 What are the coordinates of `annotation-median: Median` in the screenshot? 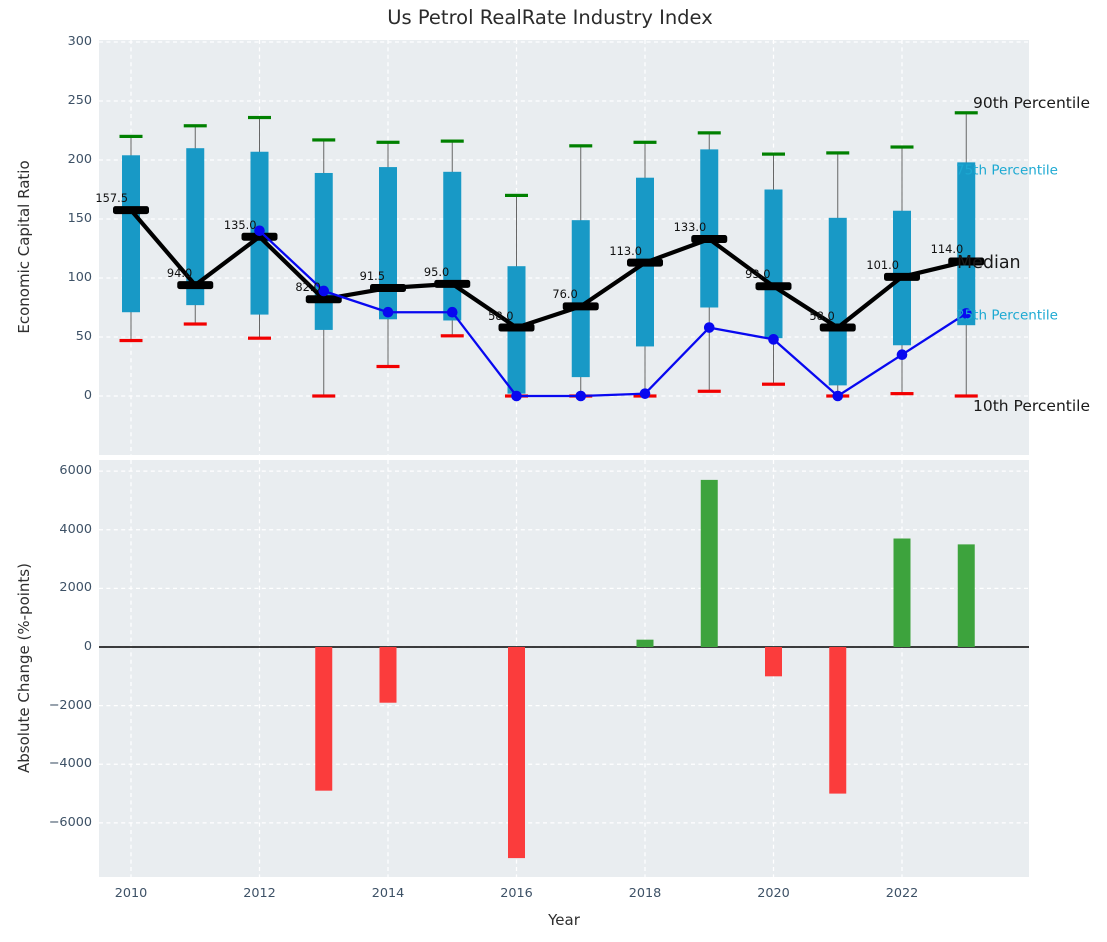 It's located at (989, 263).